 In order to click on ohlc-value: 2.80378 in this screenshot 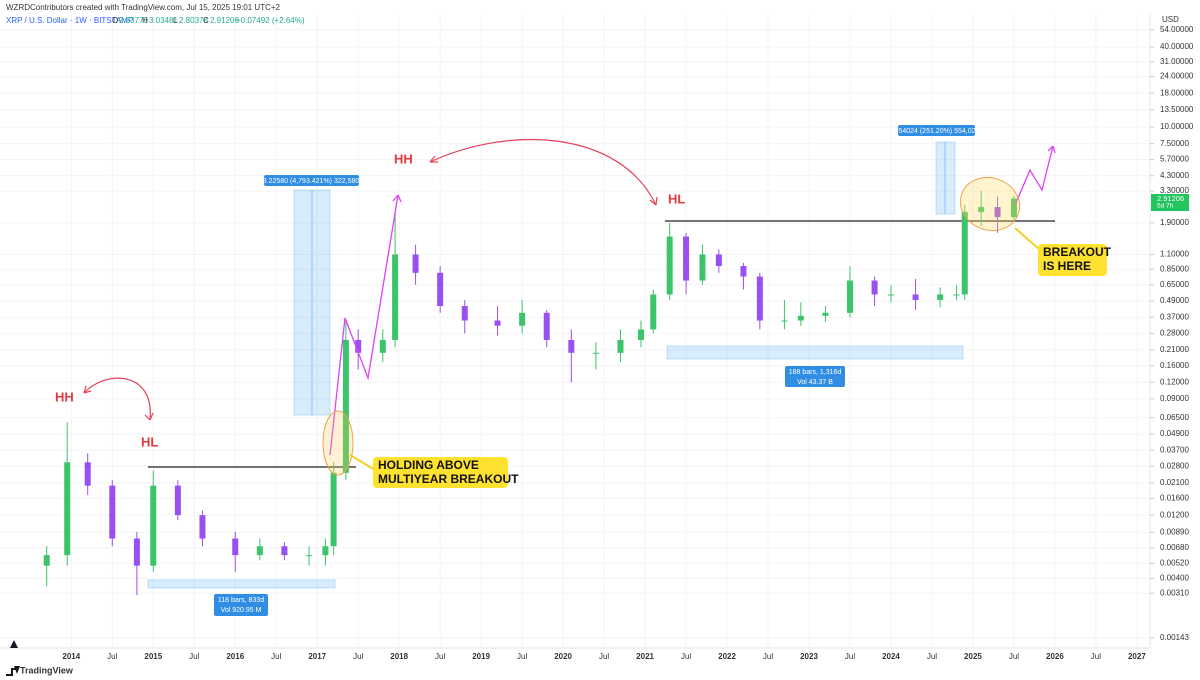, I will do `click(193, 20)`.